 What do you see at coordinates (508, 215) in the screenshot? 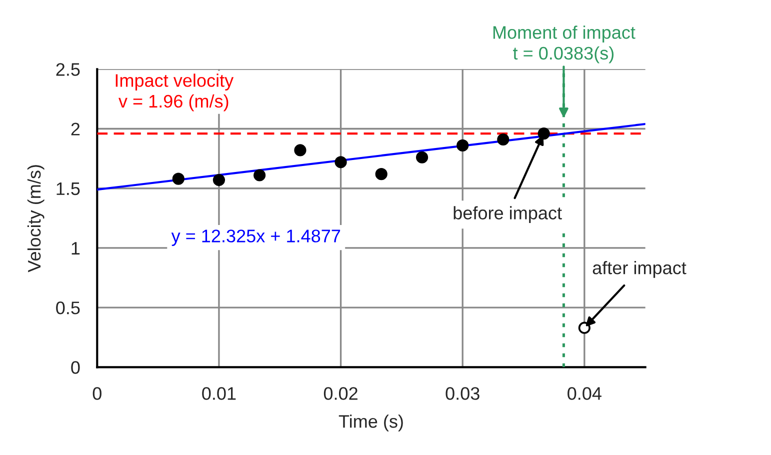
I see `annotation: before impact` at bounding box center [508, 215].